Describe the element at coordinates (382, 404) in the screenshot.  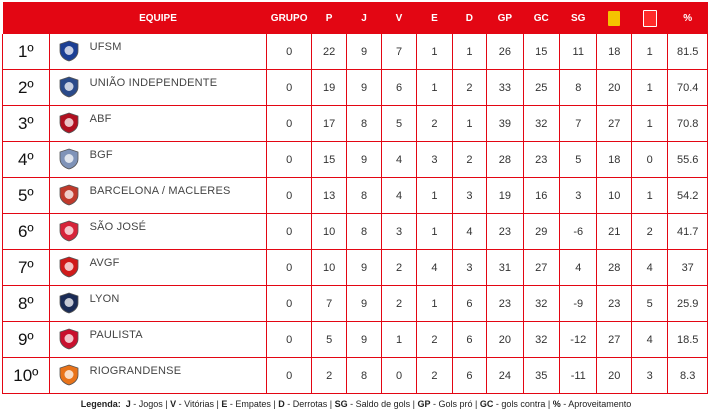
I see `legend-sg-desc: - Saldo de gols |` at that location.